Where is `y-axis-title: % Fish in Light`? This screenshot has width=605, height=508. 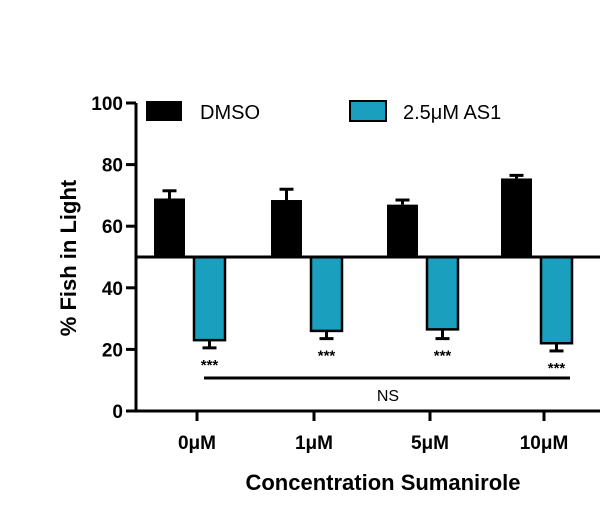
y-axis-title: % Fish in Light is located at coordinates (68, 257).